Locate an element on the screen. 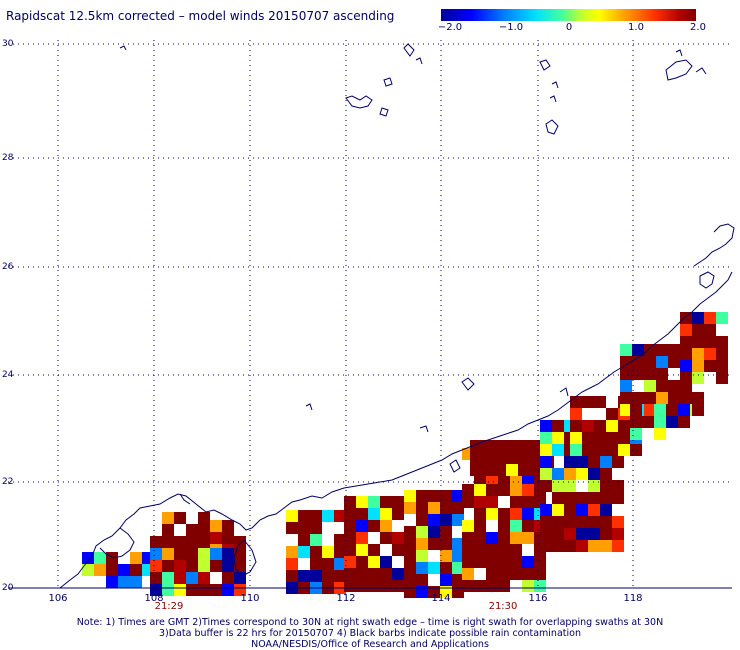 The height and width of the screenshot is (650, 740). lon-tick-label: 110 is located at coordinates (250, 598).